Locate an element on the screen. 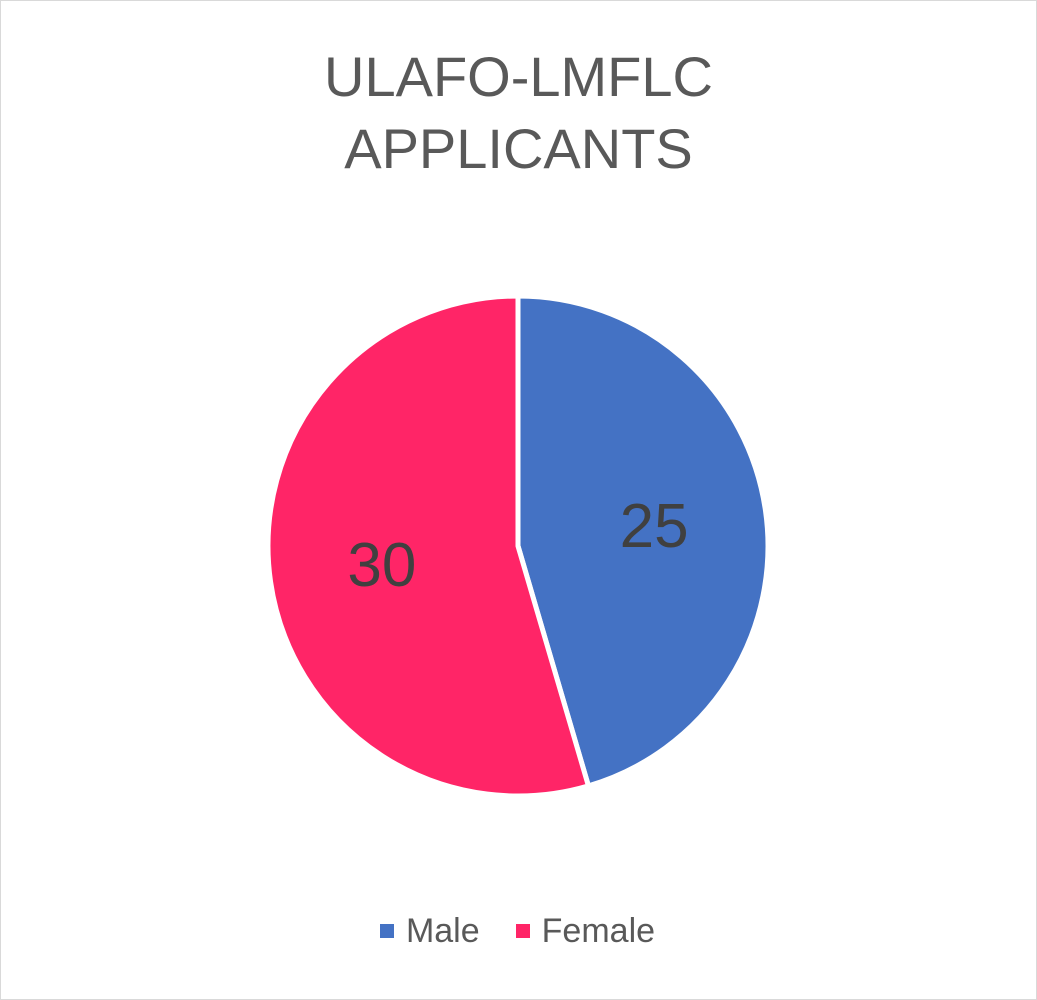 This screenshot has height=1000, width=1037. legend-swatch-female is located at coordinates (522, 931).